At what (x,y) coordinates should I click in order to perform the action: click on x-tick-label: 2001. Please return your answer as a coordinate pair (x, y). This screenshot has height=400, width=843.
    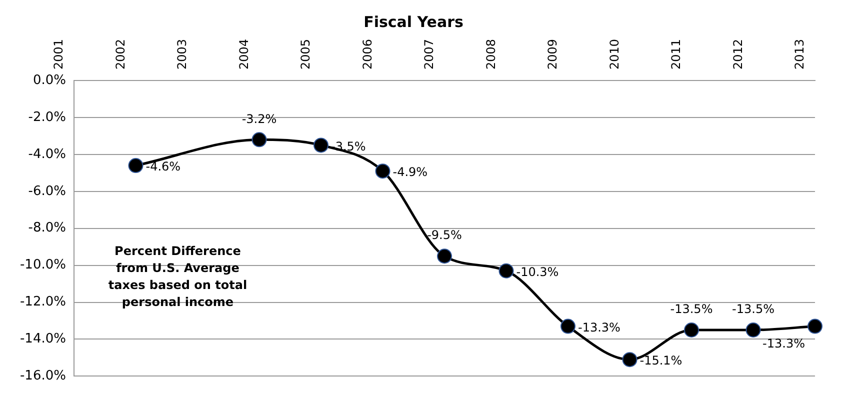
    Looking at the image, I should click on (59, 54).